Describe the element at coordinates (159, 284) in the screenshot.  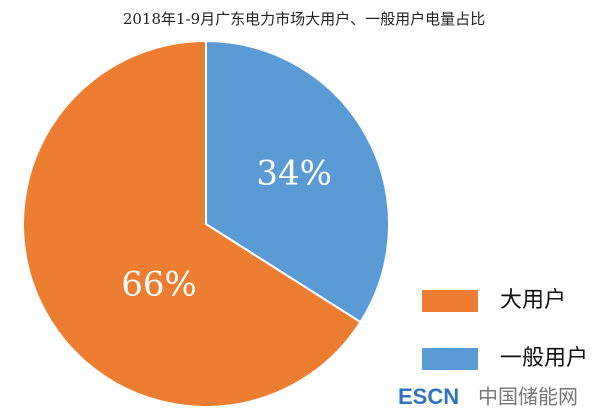
I see `slice-label: 66%` at that location.